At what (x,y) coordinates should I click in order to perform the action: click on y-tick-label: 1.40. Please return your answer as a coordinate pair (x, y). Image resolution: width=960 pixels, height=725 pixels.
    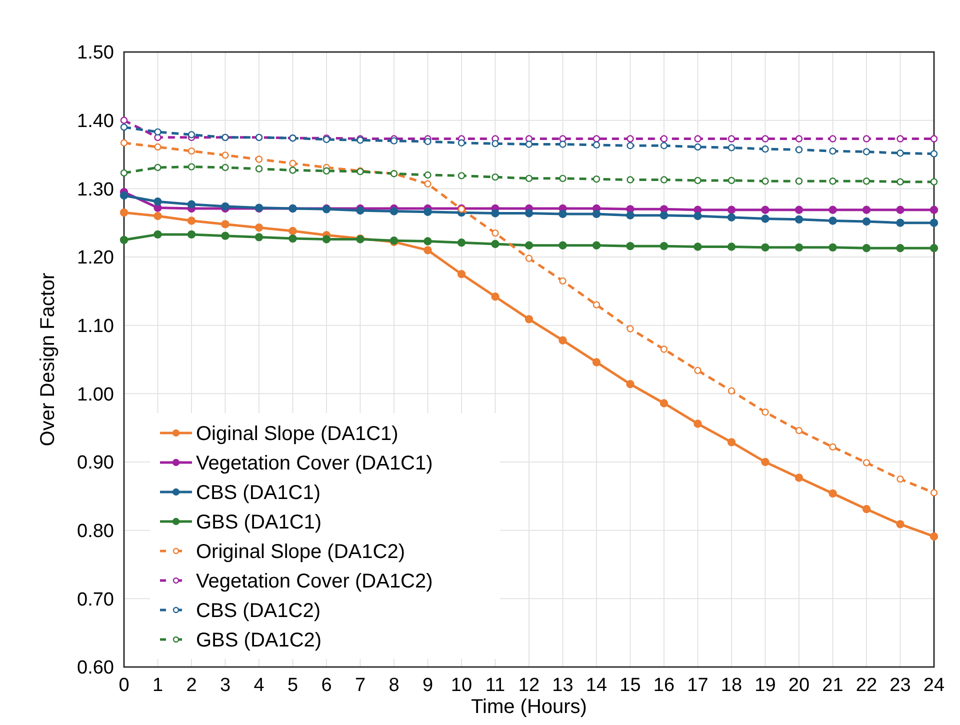
    Looking at the image, I should click on (95, 121).